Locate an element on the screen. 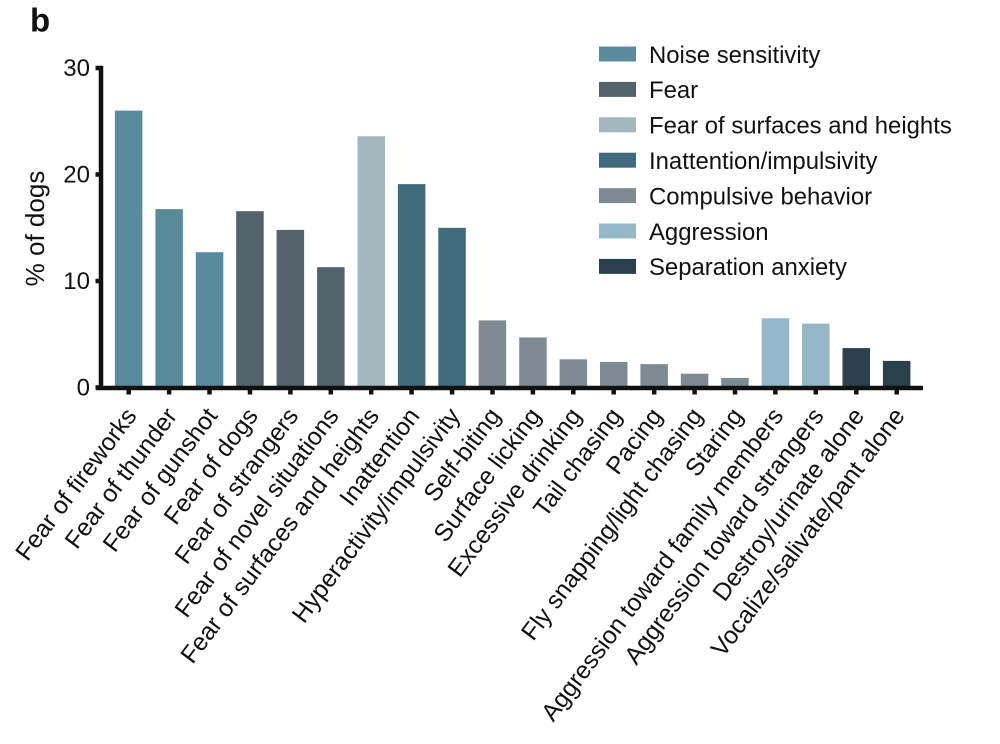 This screenshot has height=744, width=1000. svg-text: Fear is located at coordinates (673, 90).